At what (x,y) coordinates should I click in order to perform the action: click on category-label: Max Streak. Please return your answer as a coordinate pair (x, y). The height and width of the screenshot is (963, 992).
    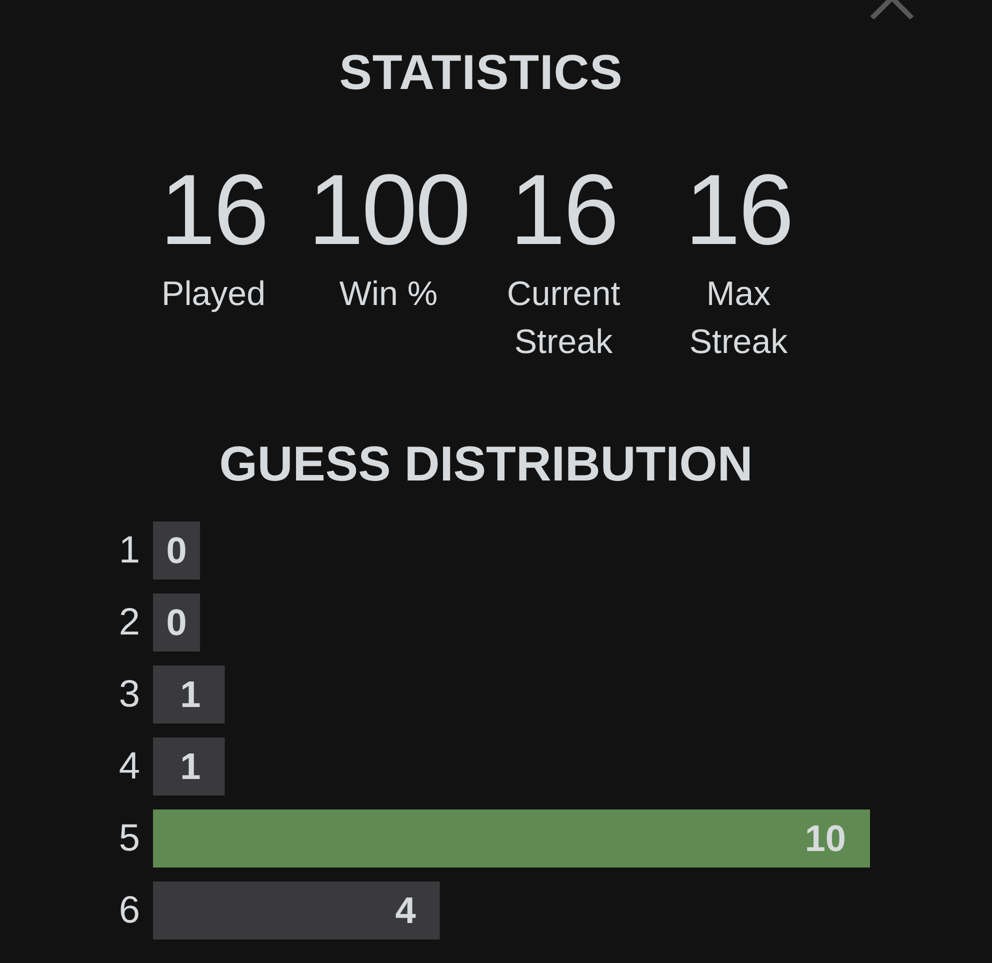
    Looking at the image, I should click on (738, 318).